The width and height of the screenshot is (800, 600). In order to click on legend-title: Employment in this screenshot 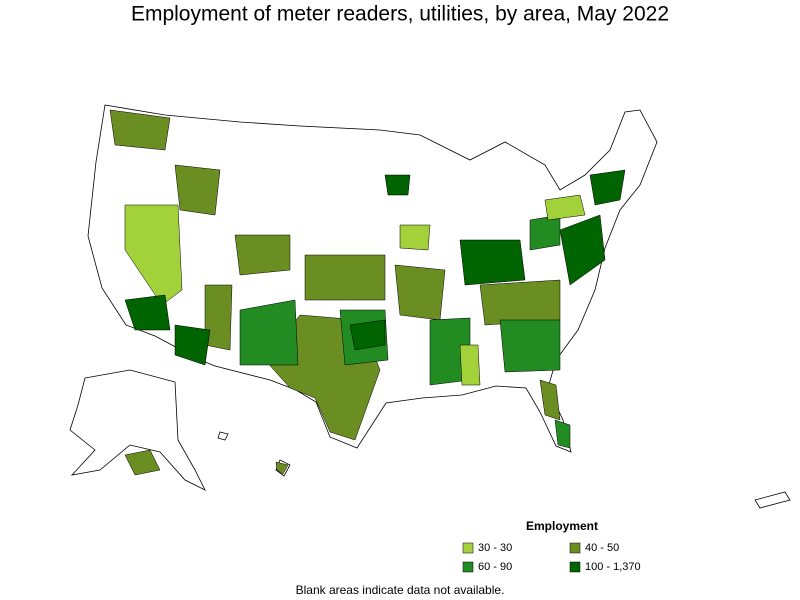, I will do `click(562, 526)`.